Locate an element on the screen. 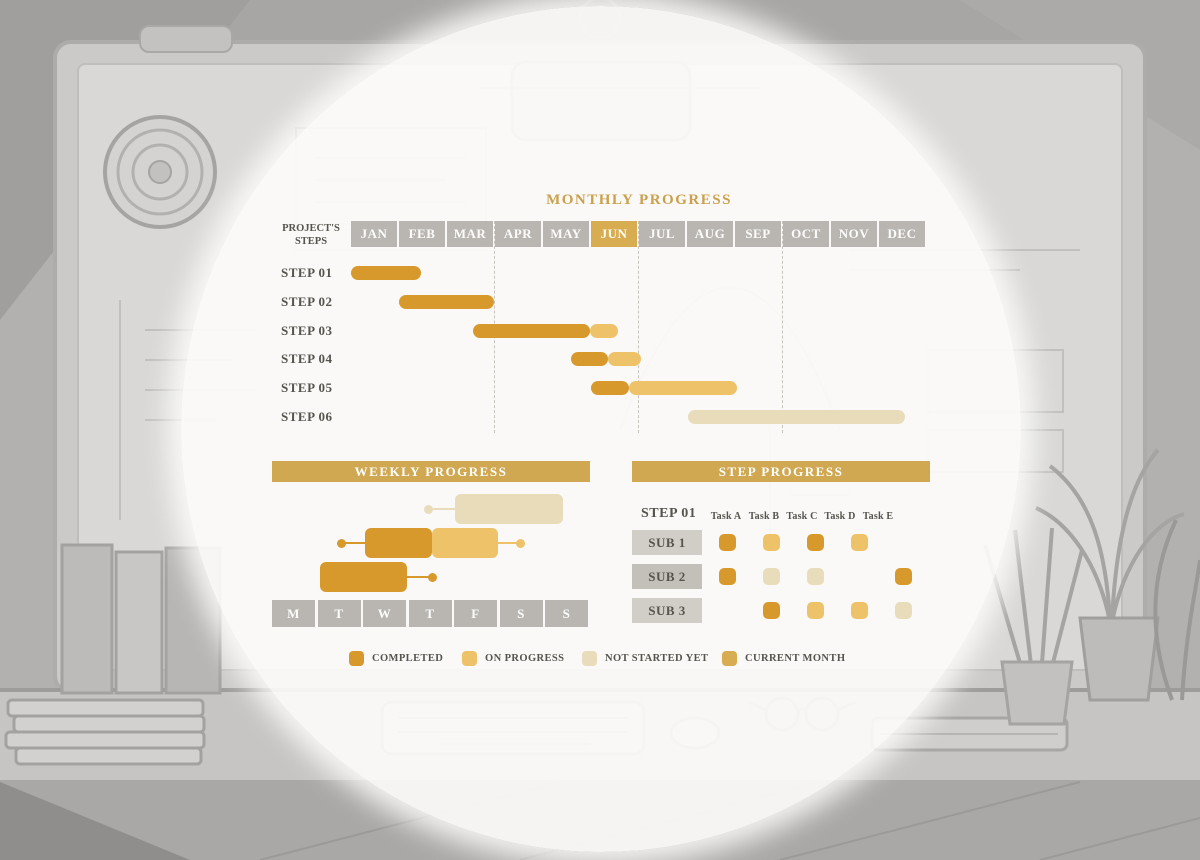  day-cell: W is located at coordinates (384, 613).